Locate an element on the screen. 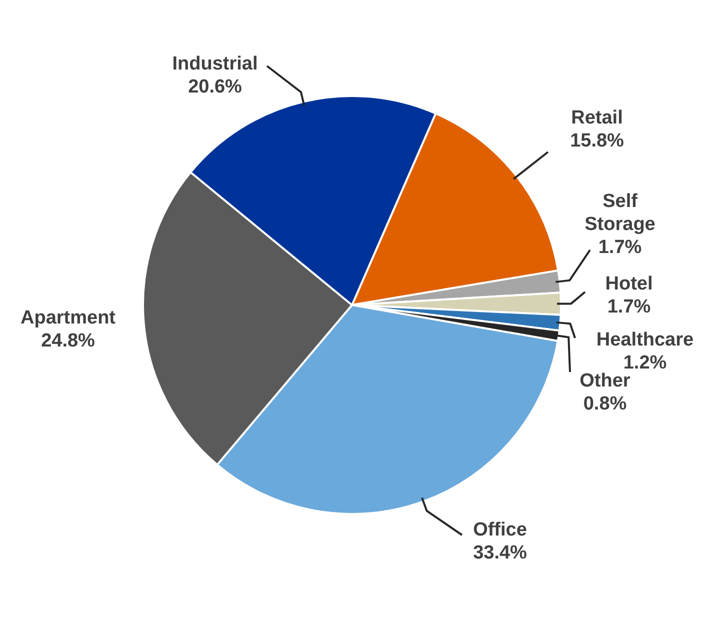 Image resolution: width=712 pixels, height=633 pixels. data-label: 0.8% is located at coordinates (605, 404).